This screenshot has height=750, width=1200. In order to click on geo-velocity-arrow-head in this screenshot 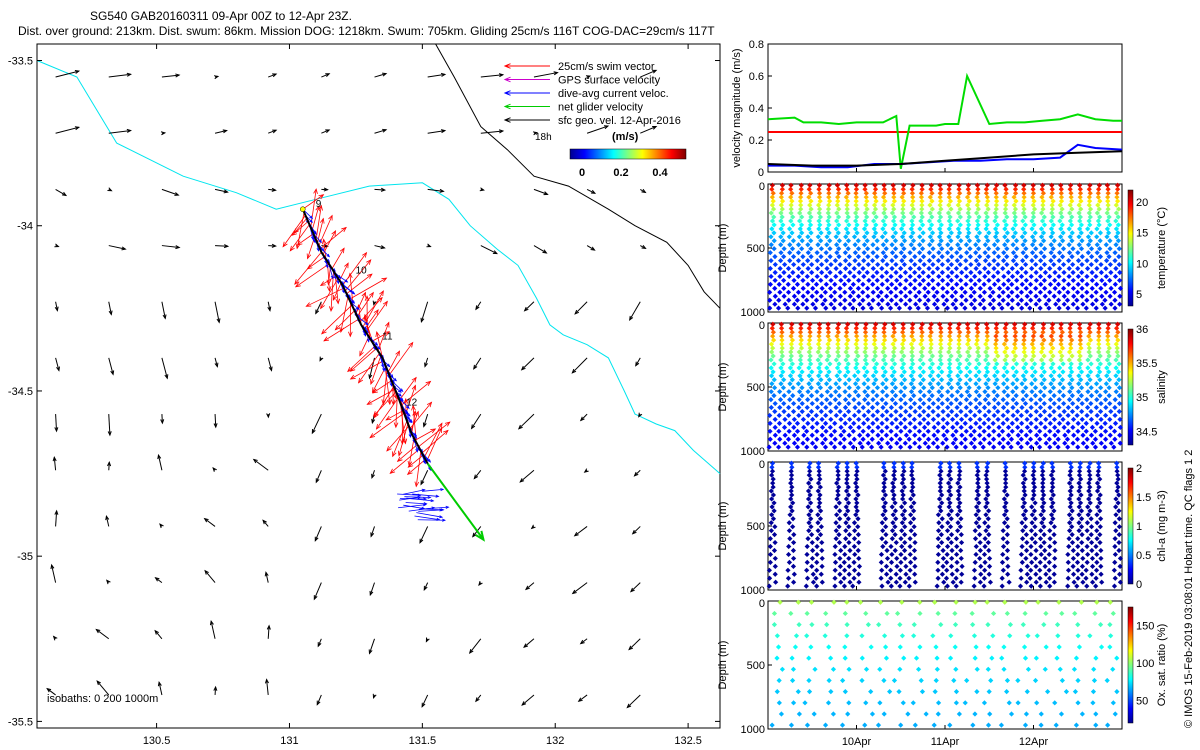, I will do `click(533, 527)`.